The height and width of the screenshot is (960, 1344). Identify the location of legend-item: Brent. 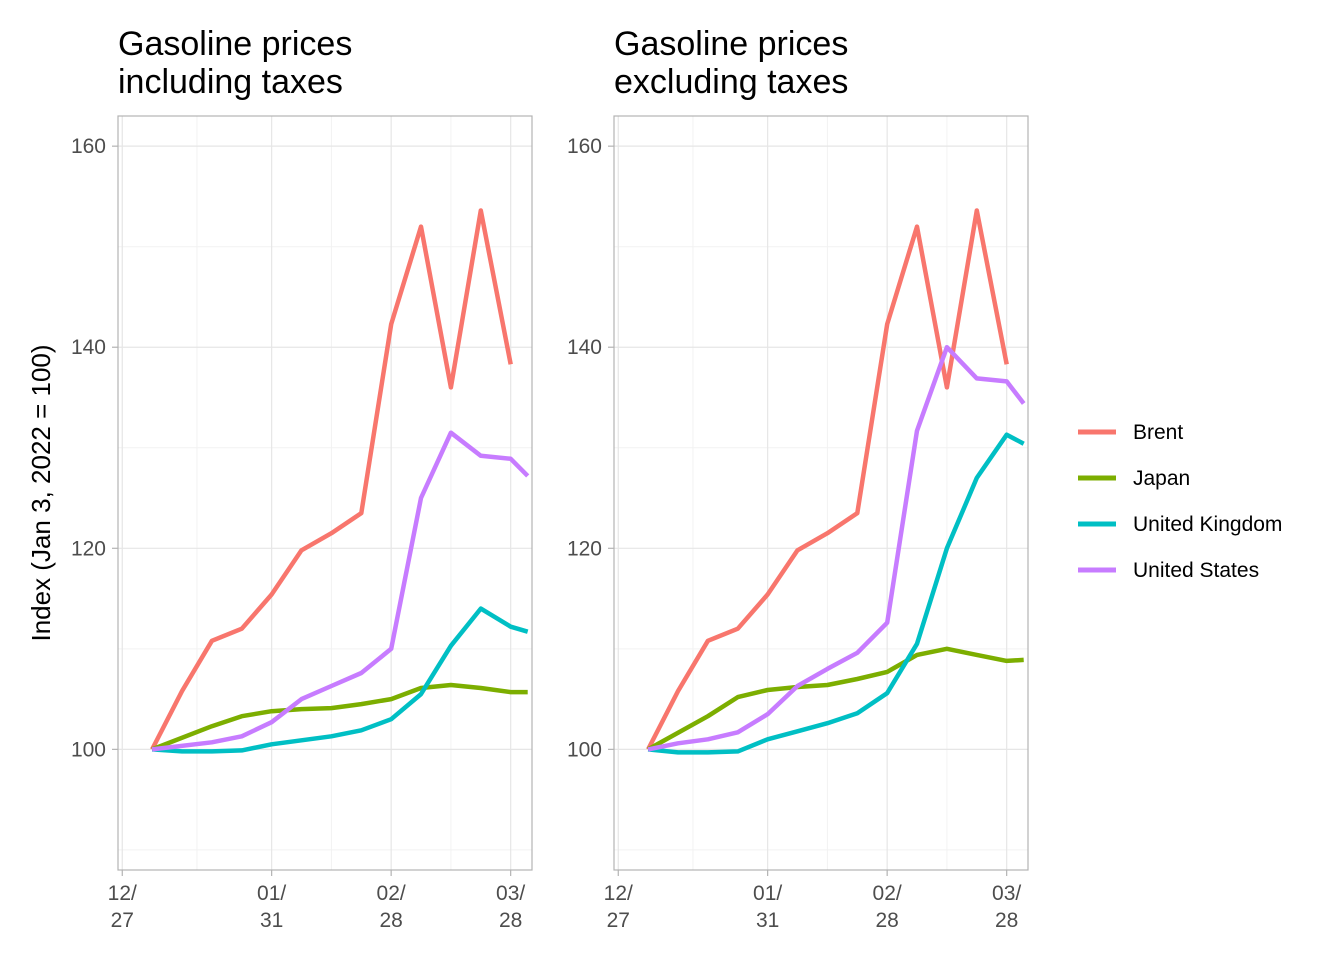
(1130, 432).